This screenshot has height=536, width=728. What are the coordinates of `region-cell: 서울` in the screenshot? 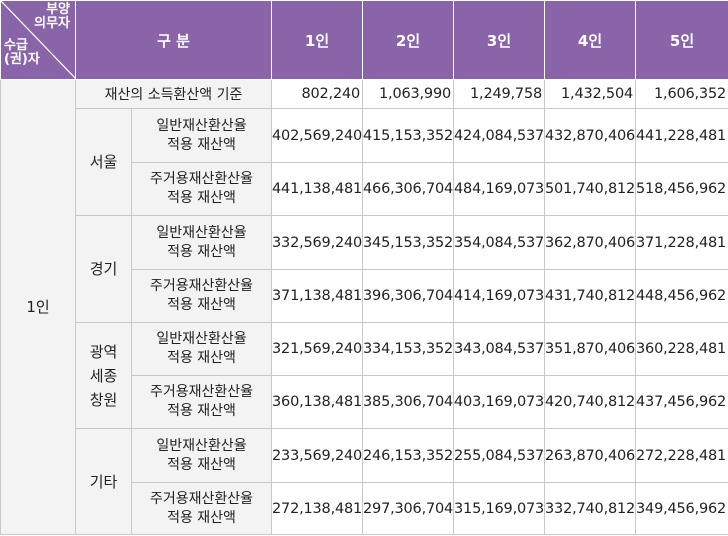 It's located at (103, 162).